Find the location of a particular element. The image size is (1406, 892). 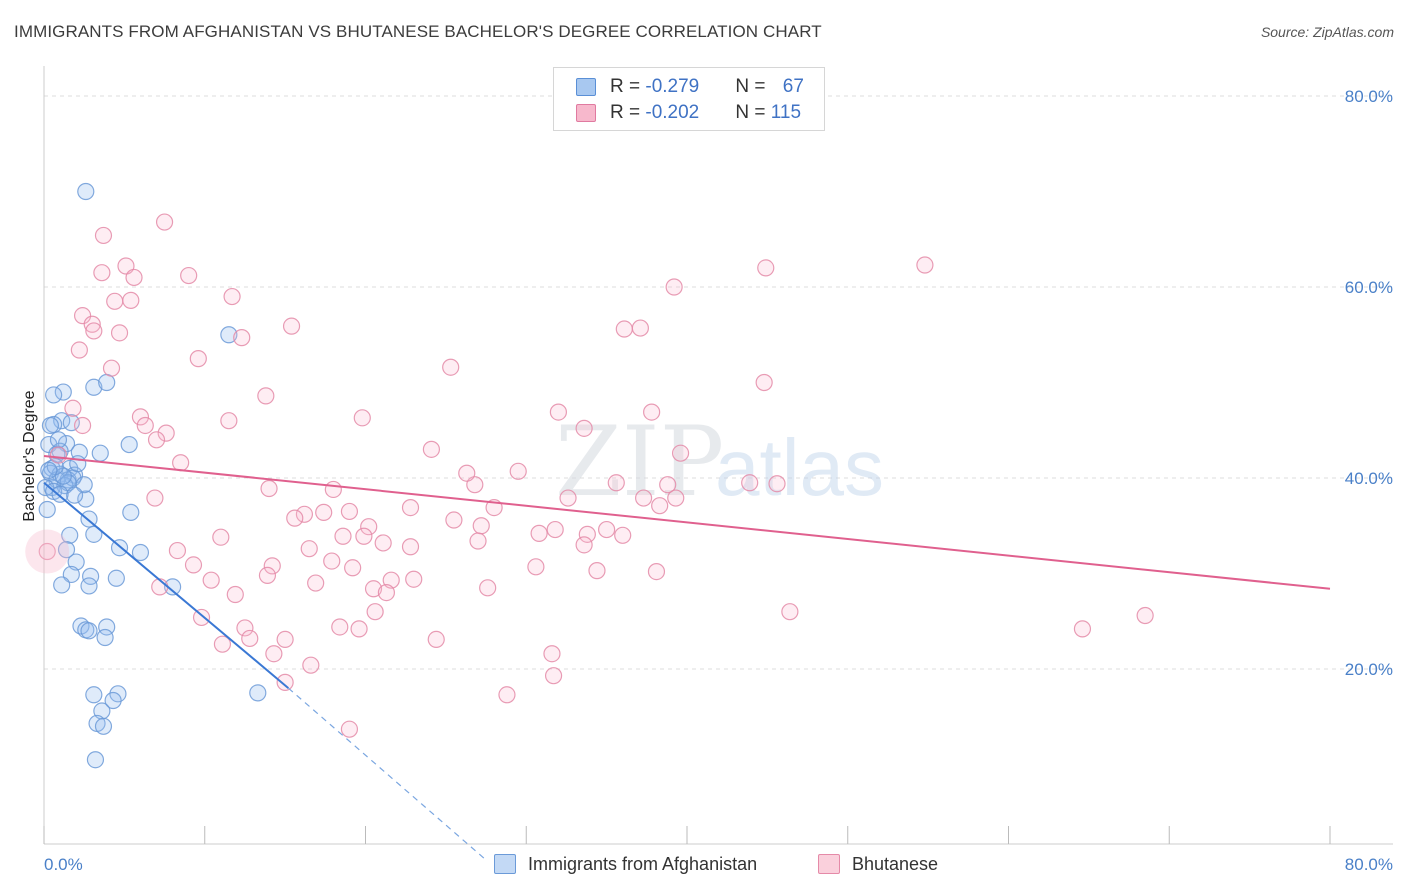

bottom-legend-swatch-bhutanese is located at coordinates (829, 864).